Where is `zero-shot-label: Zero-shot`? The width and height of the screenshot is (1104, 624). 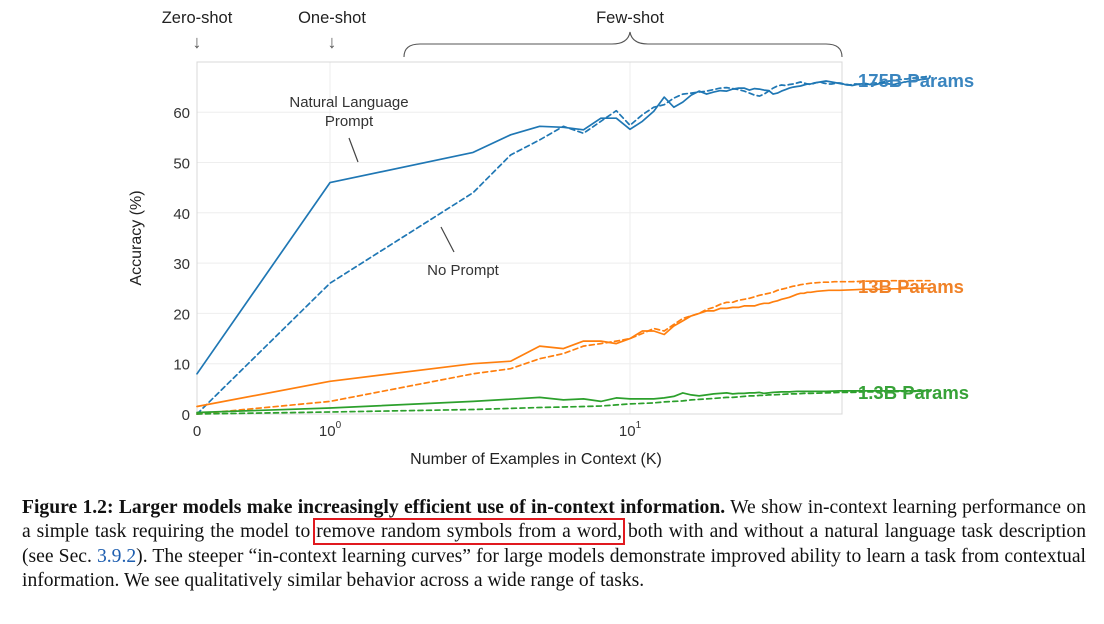 zero-shot-label: Zero-shot is located at coordinates (197, 18).